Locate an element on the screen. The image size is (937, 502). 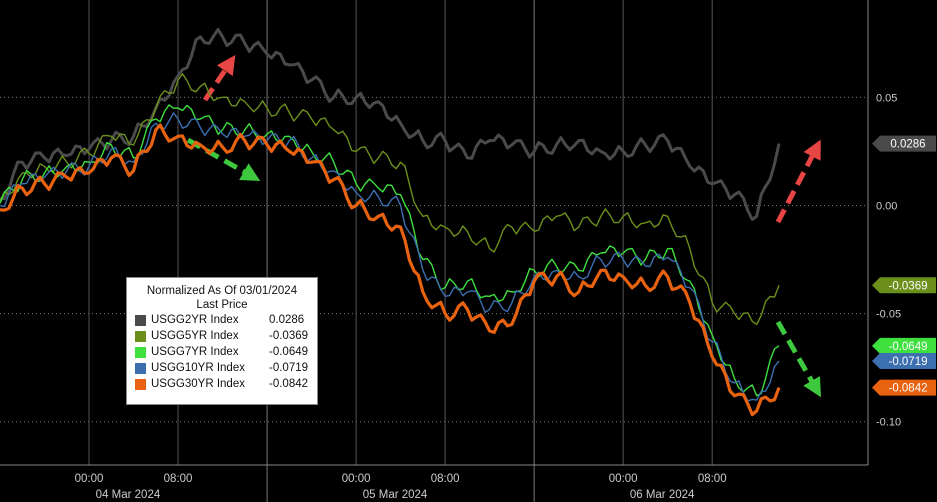
legend-entry: USGG7YR Index -0.0649 is located at coordinates (226, 352).